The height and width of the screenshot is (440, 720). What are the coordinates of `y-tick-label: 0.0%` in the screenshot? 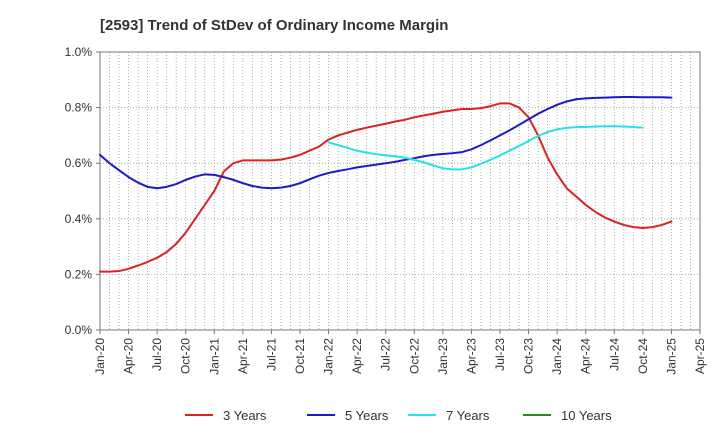 It's located at (79, 330).